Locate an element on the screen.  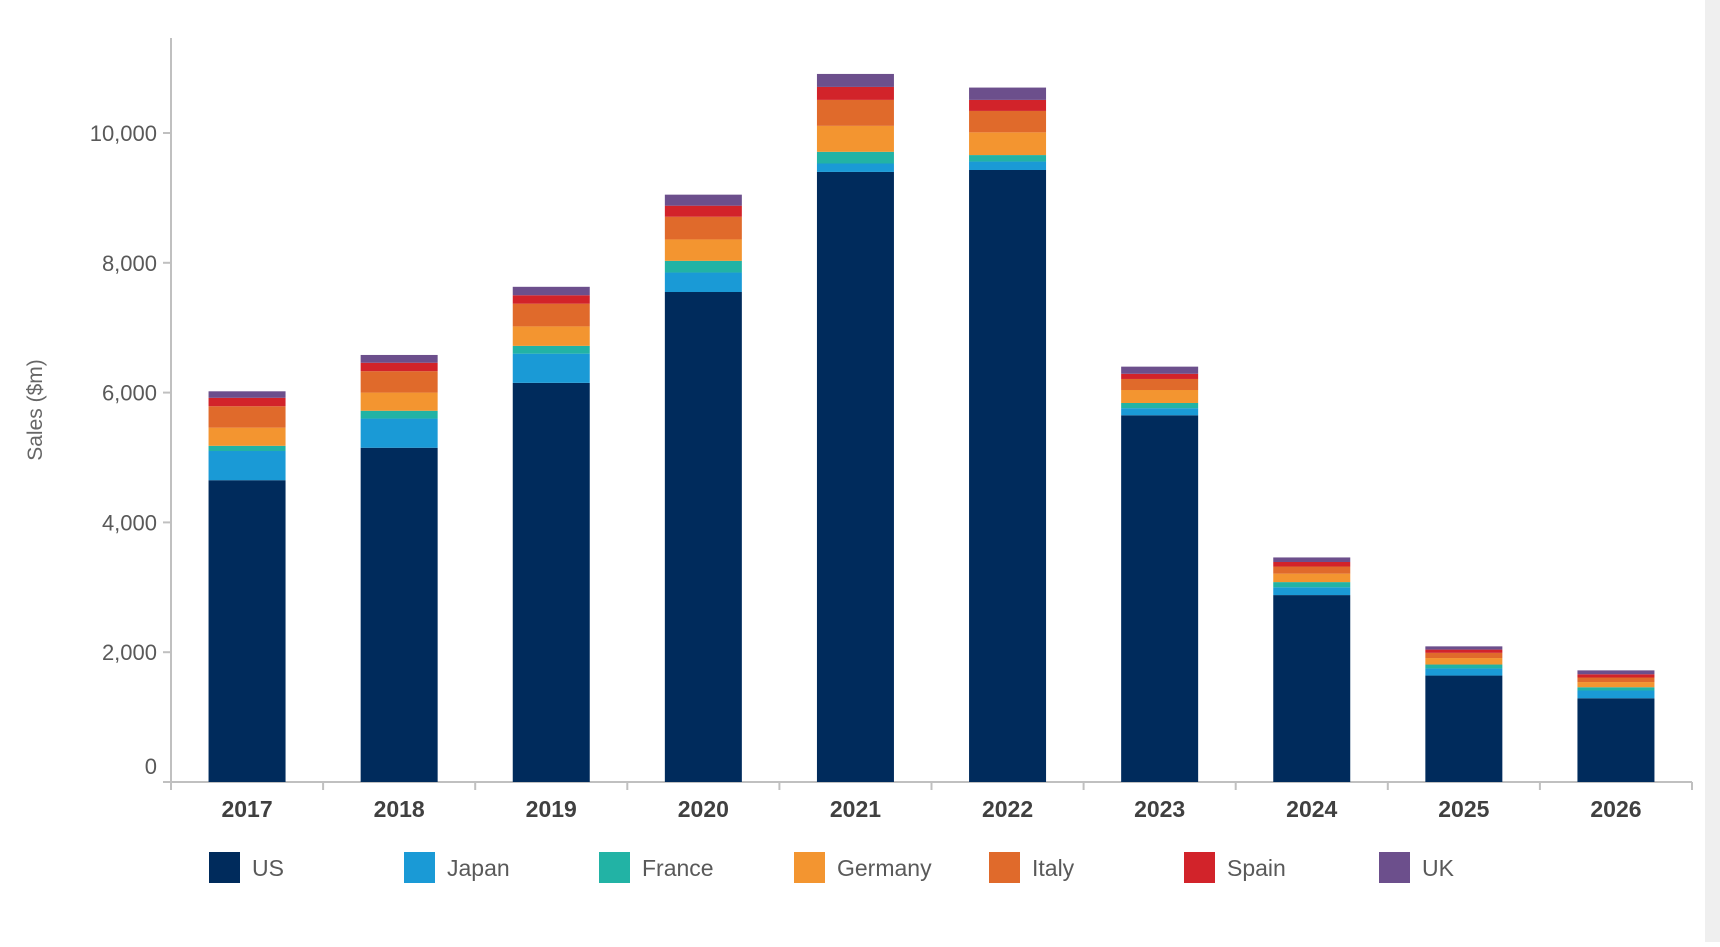
legend-label: Germany is located at coordinates (884, 868).